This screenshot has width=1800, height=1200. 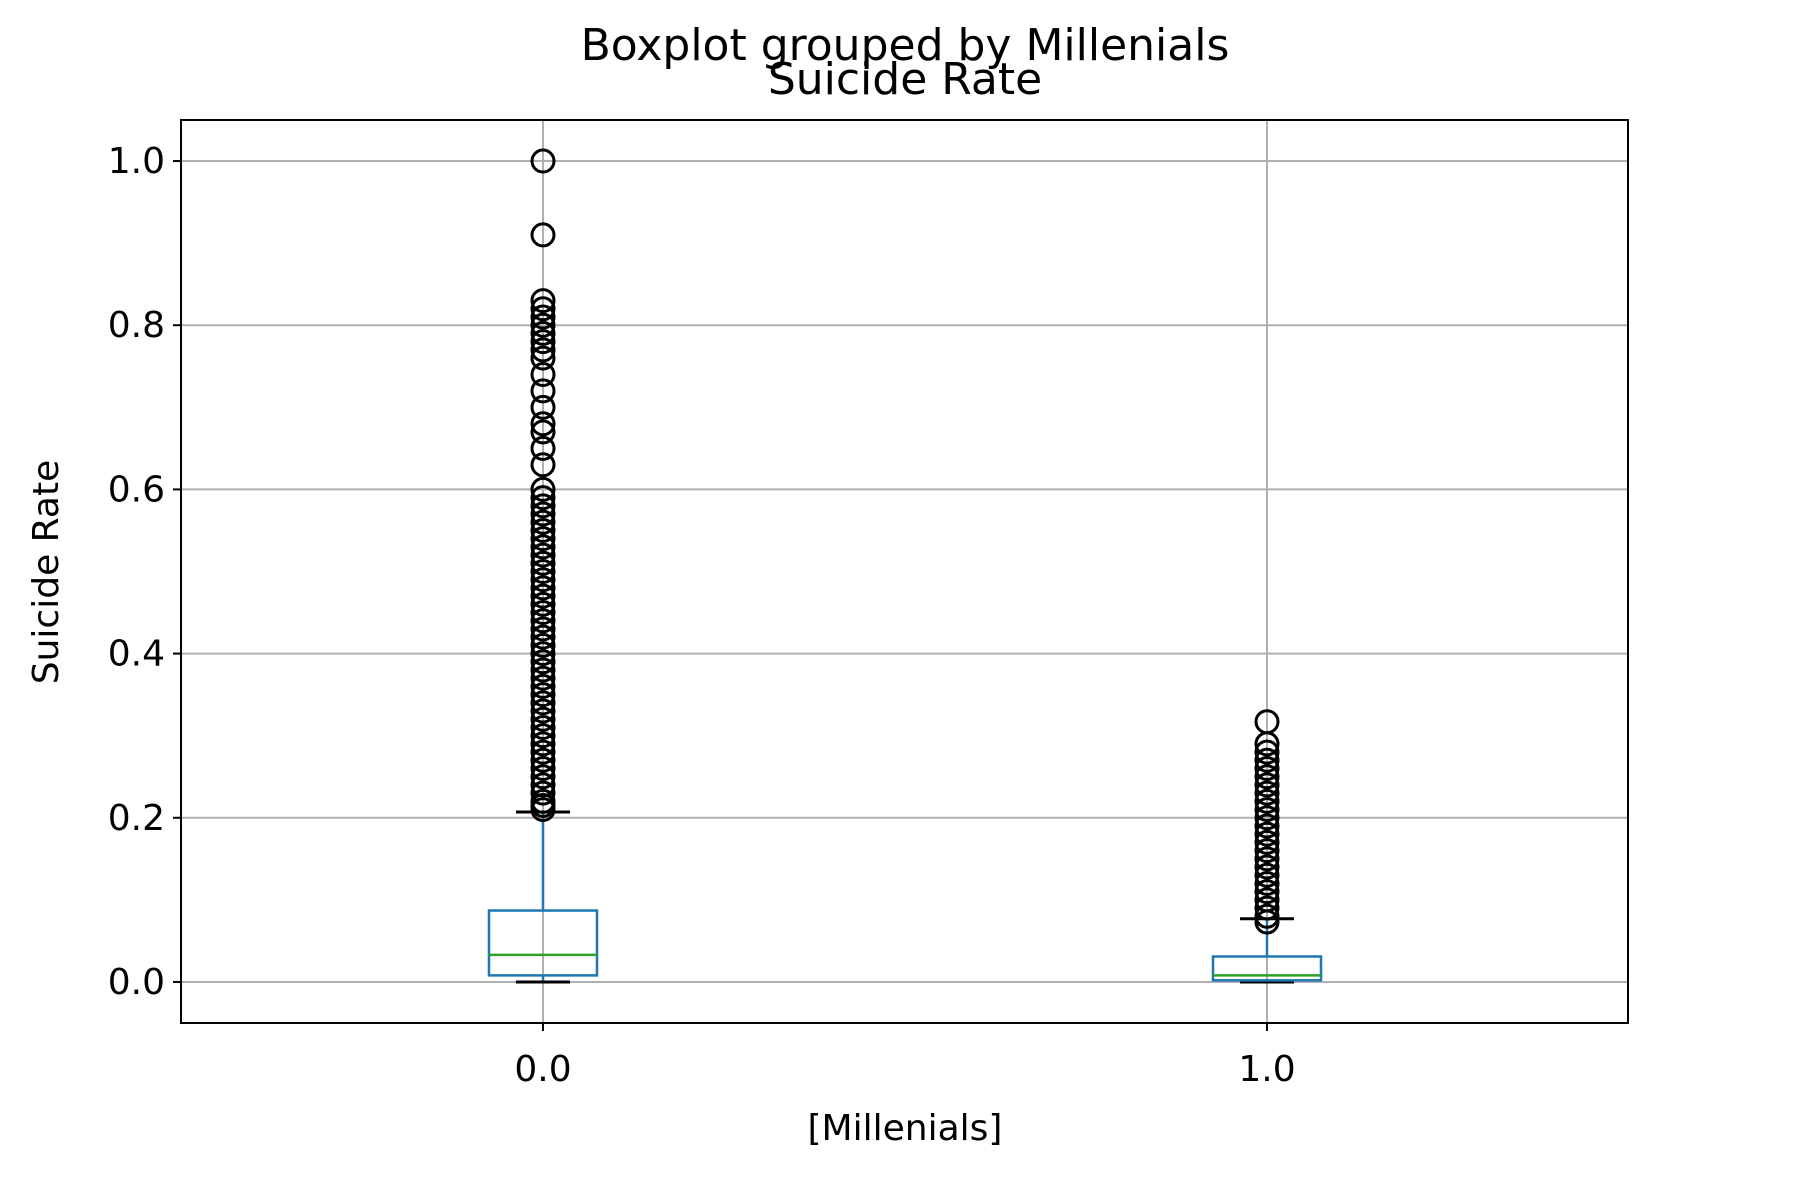 I want to click on y-tick-label: 0.6, so click(x=136, y=489).